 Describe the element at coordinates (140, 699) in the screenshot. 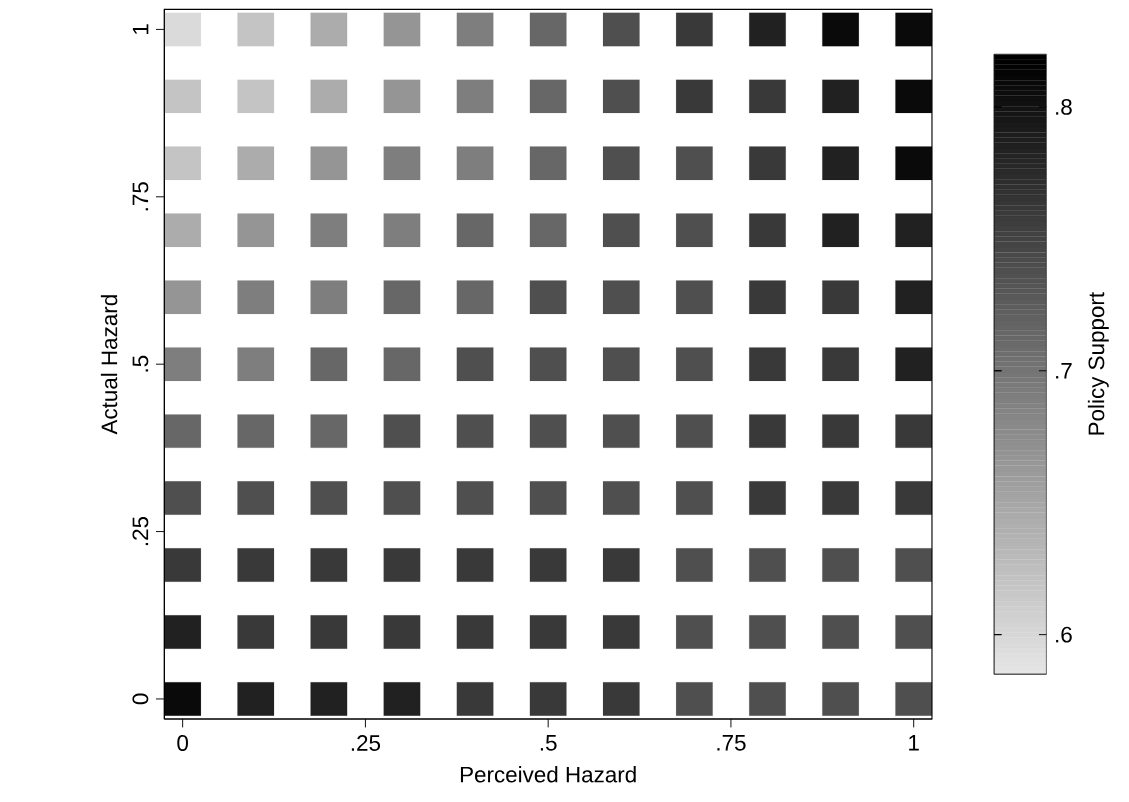

I see `y-tick-label: 0` at that location.